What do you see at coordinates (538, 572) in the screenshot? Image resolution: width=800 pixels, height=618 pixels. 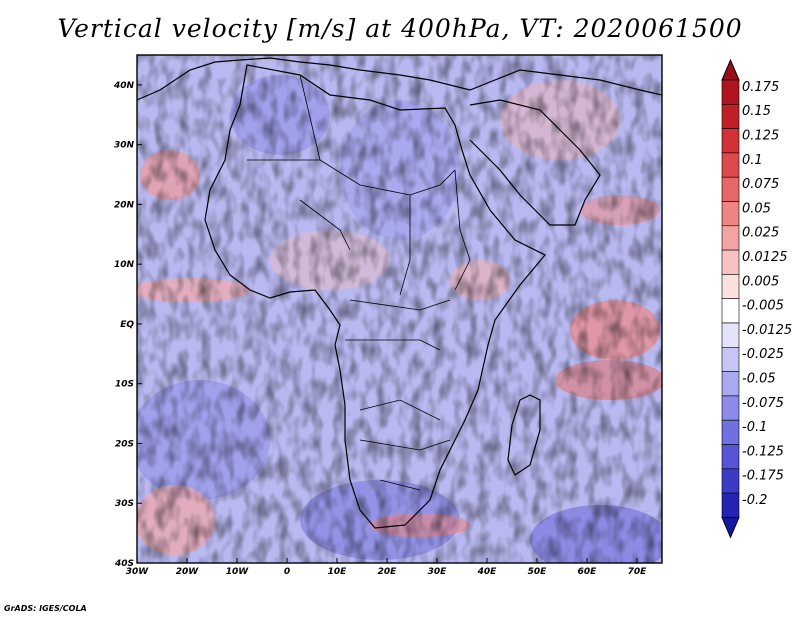 I see `lon-tick-label: 50E` at bounding box center [538, 572].